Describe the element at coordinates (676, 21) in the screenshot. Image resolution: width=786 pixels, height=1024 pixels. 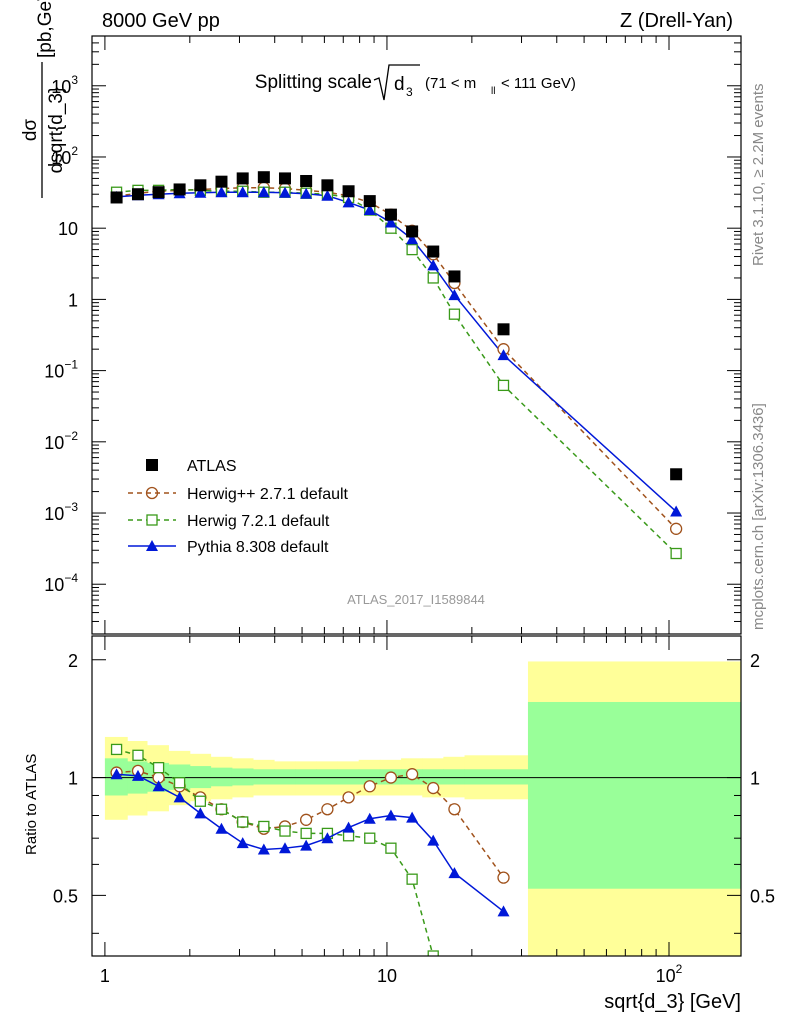
I see `process-label: Z (Drell-Yan)` at that location.